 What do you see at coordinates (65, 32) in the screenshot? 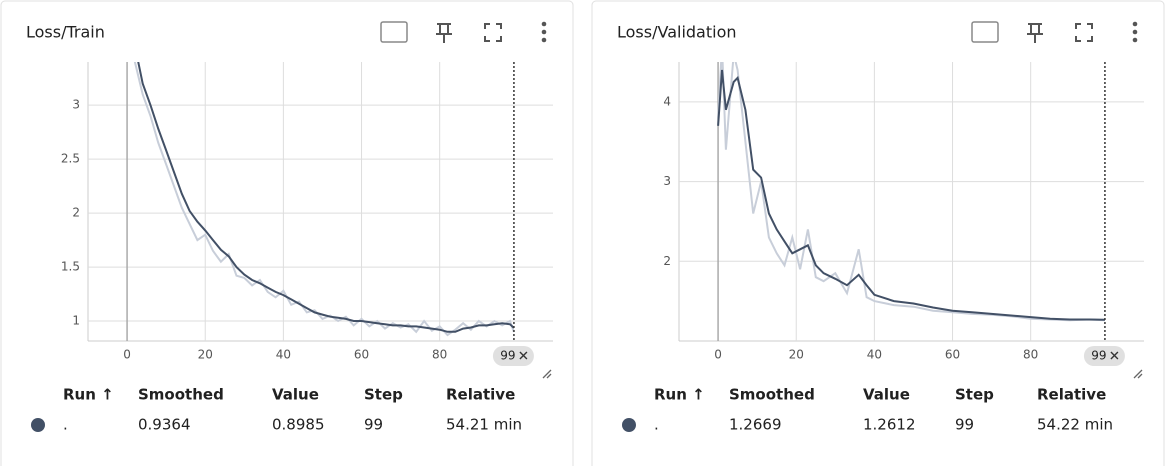
I see `chart-title: Loss/Train` at bounding box center [65, 32].